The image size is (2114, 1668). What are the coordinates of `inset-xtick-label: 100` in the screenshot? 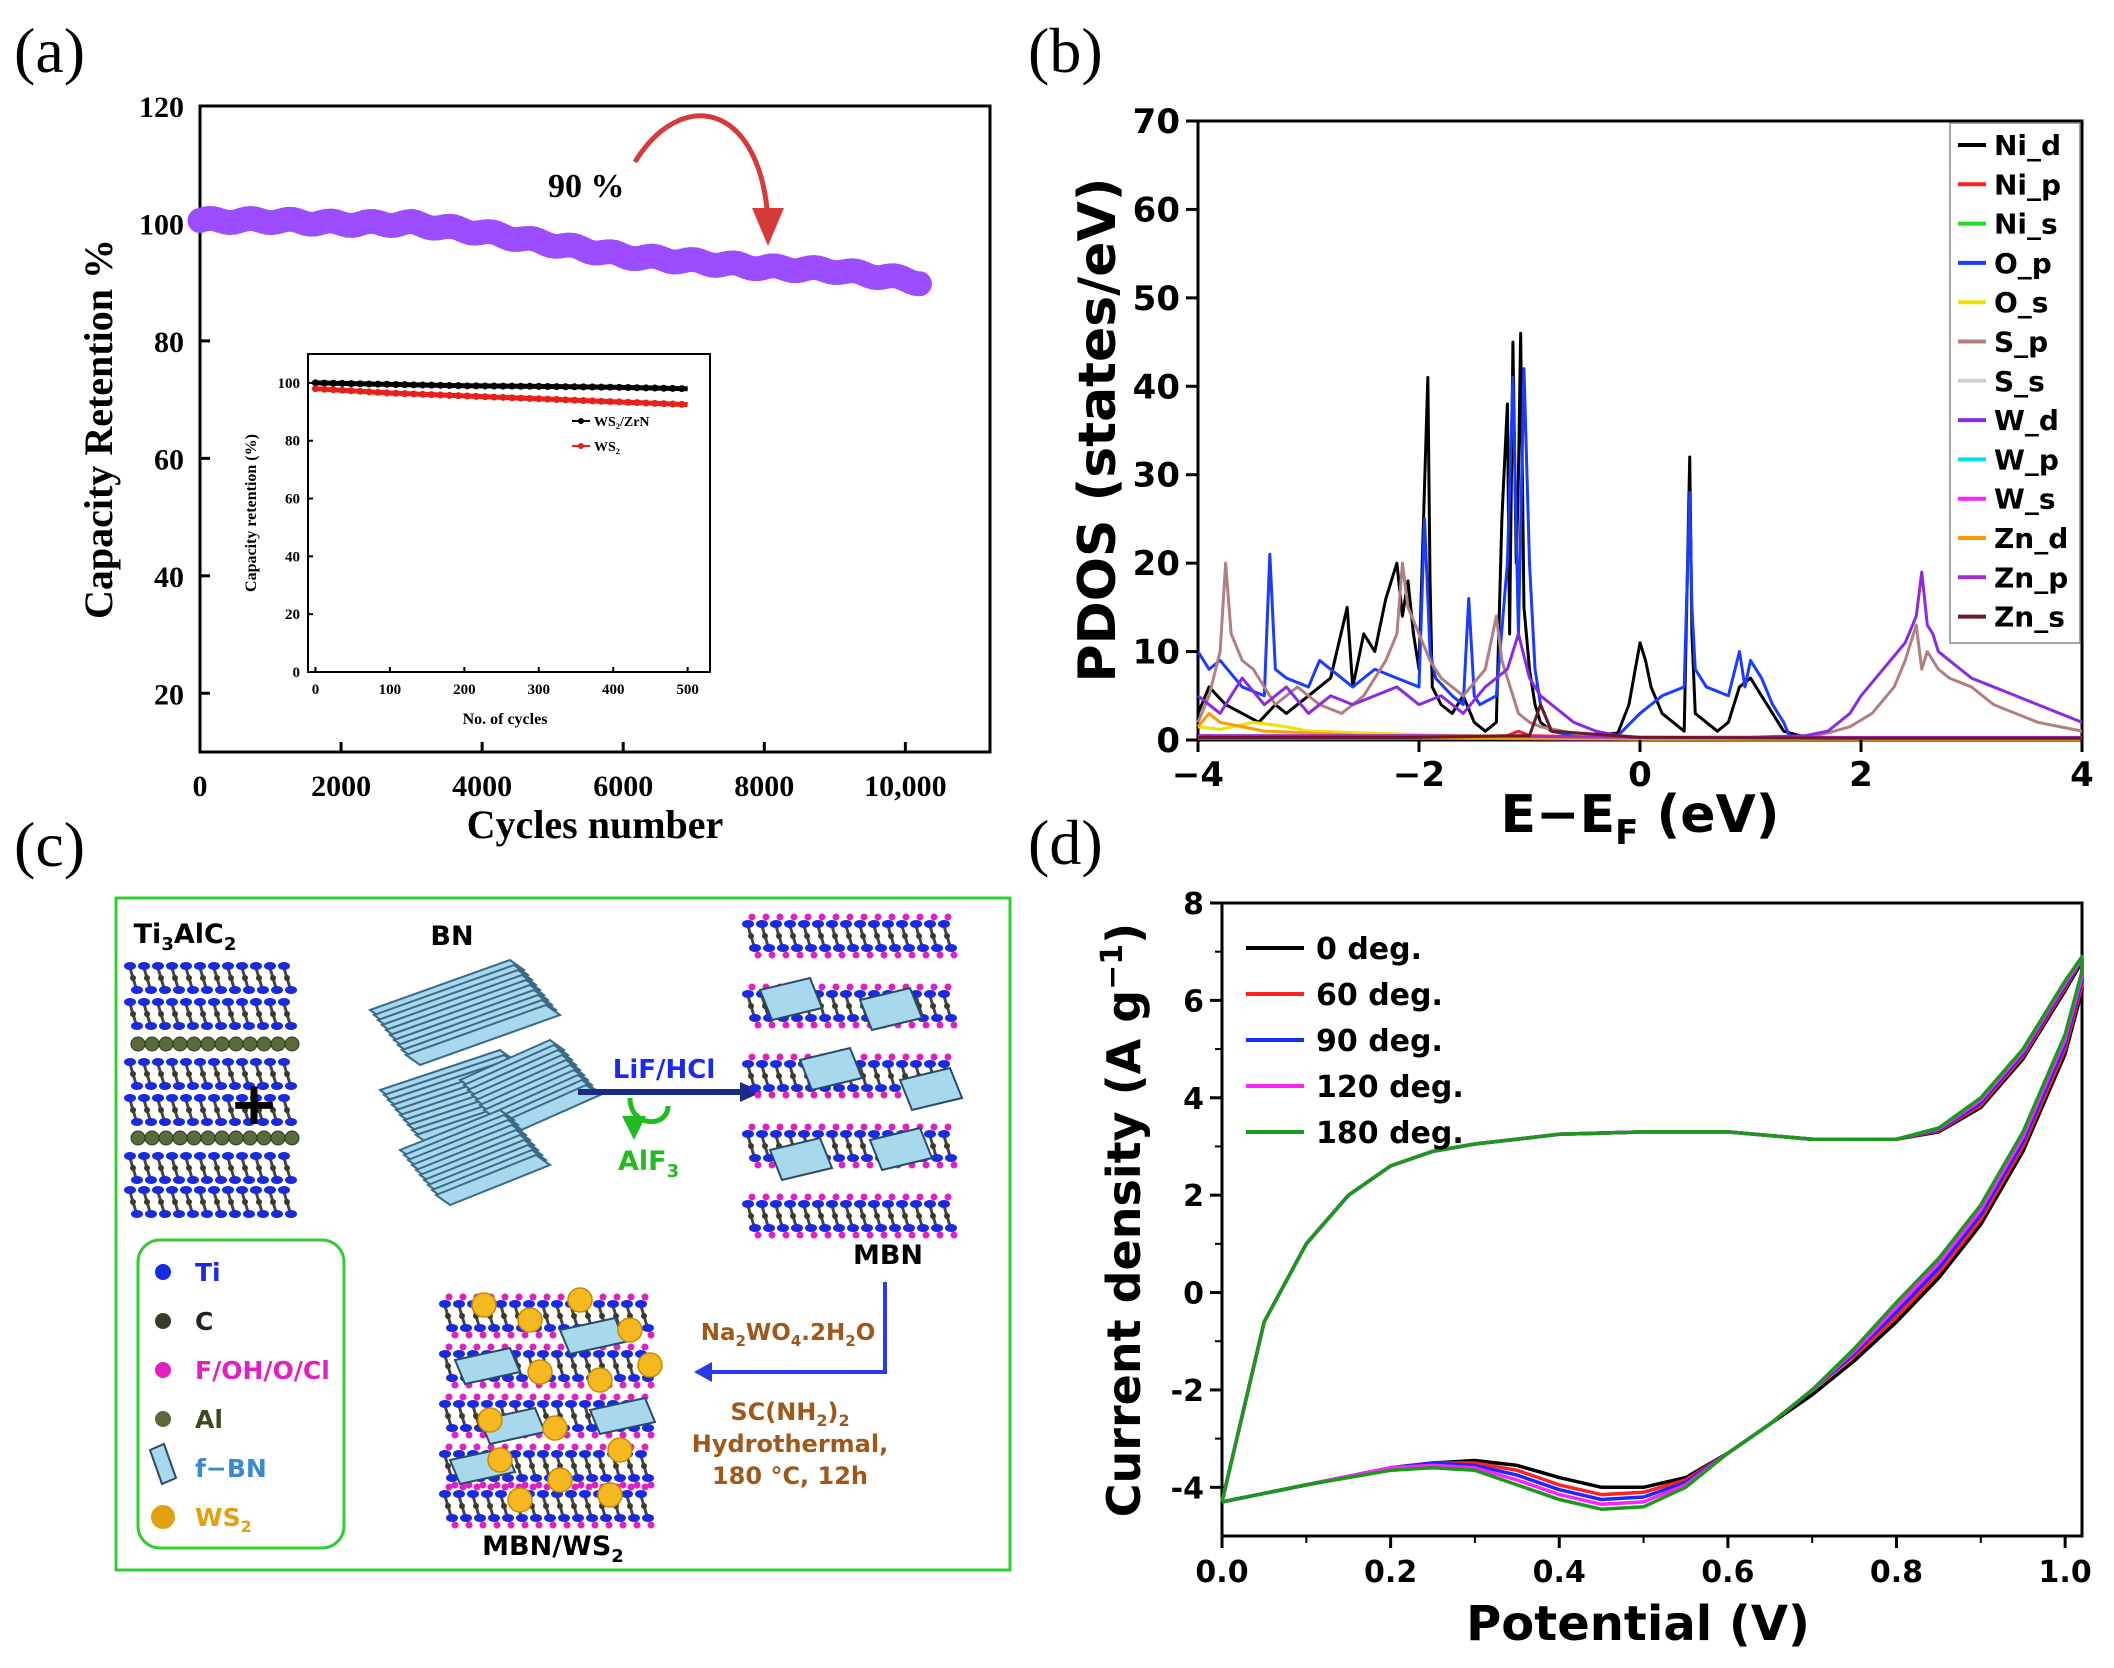 It's located at (390, 690).